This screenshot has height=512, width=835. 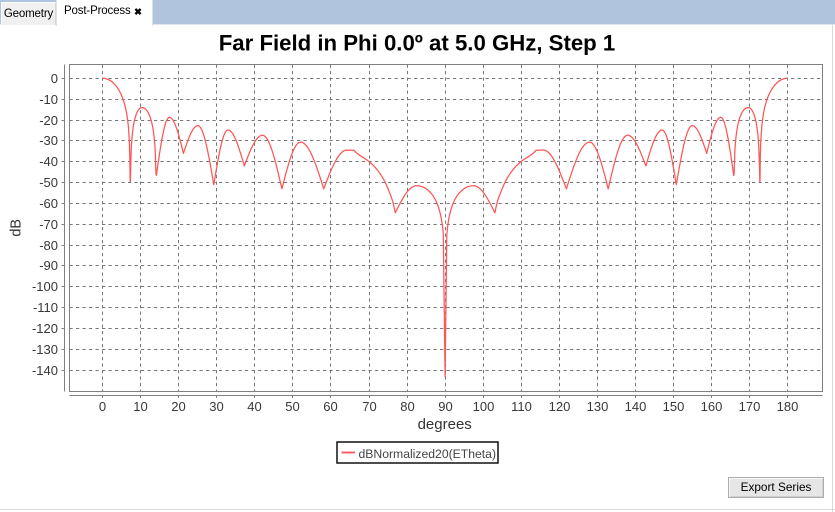 What do you see at coordinates (48, 161) in the screenshot?
I see `svg-text: -40` at bounding box center [48, 161].